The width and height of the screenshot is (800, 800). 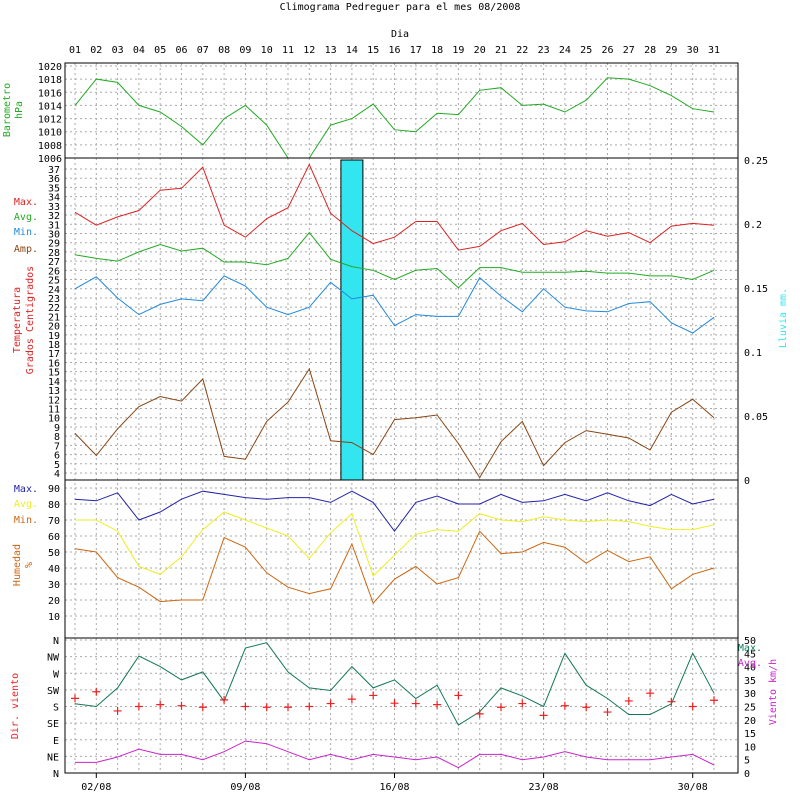 What do you see at coordinates (53, 724) in the screenshot?
I see `dir-tick-label: SE` at bounding box center [53, 724].